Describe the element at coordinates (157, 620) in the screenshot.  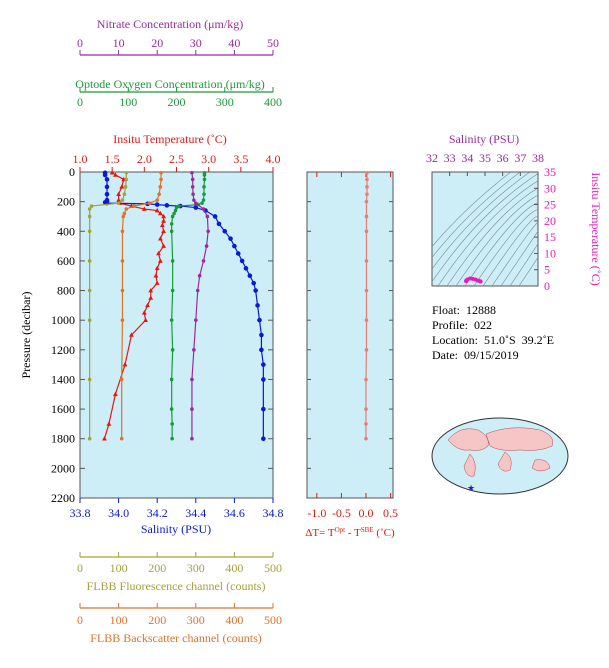
I see `tick-label: 200` at that location.